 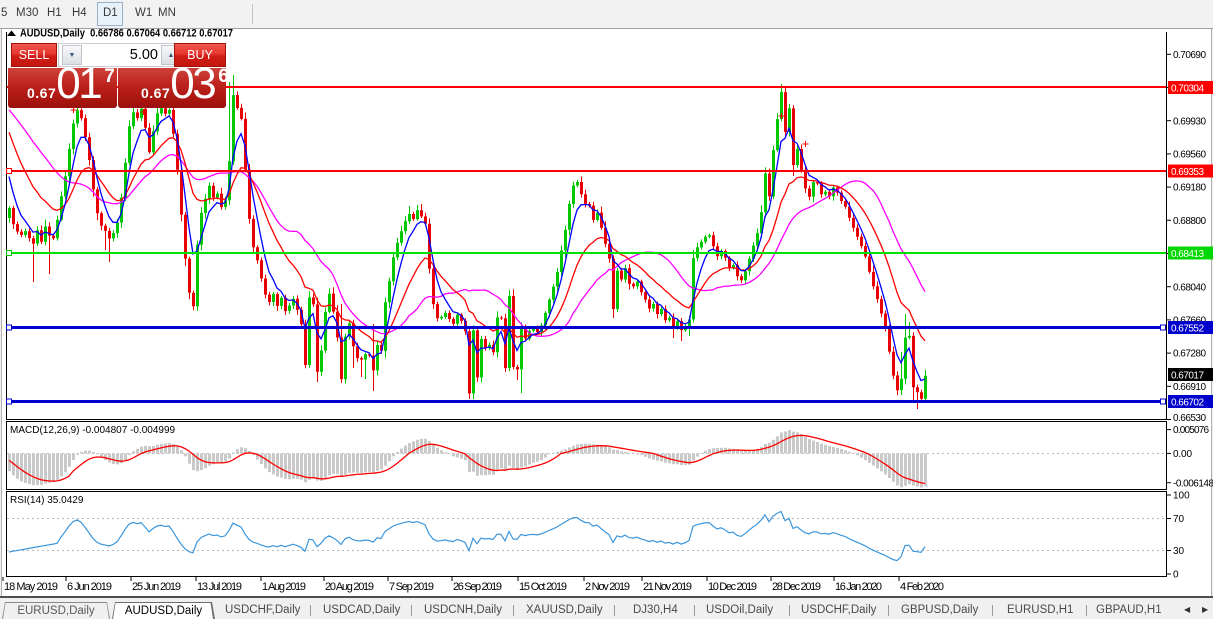 I want to click on svg-text: 0.69180, so click(x=1189, y=188).